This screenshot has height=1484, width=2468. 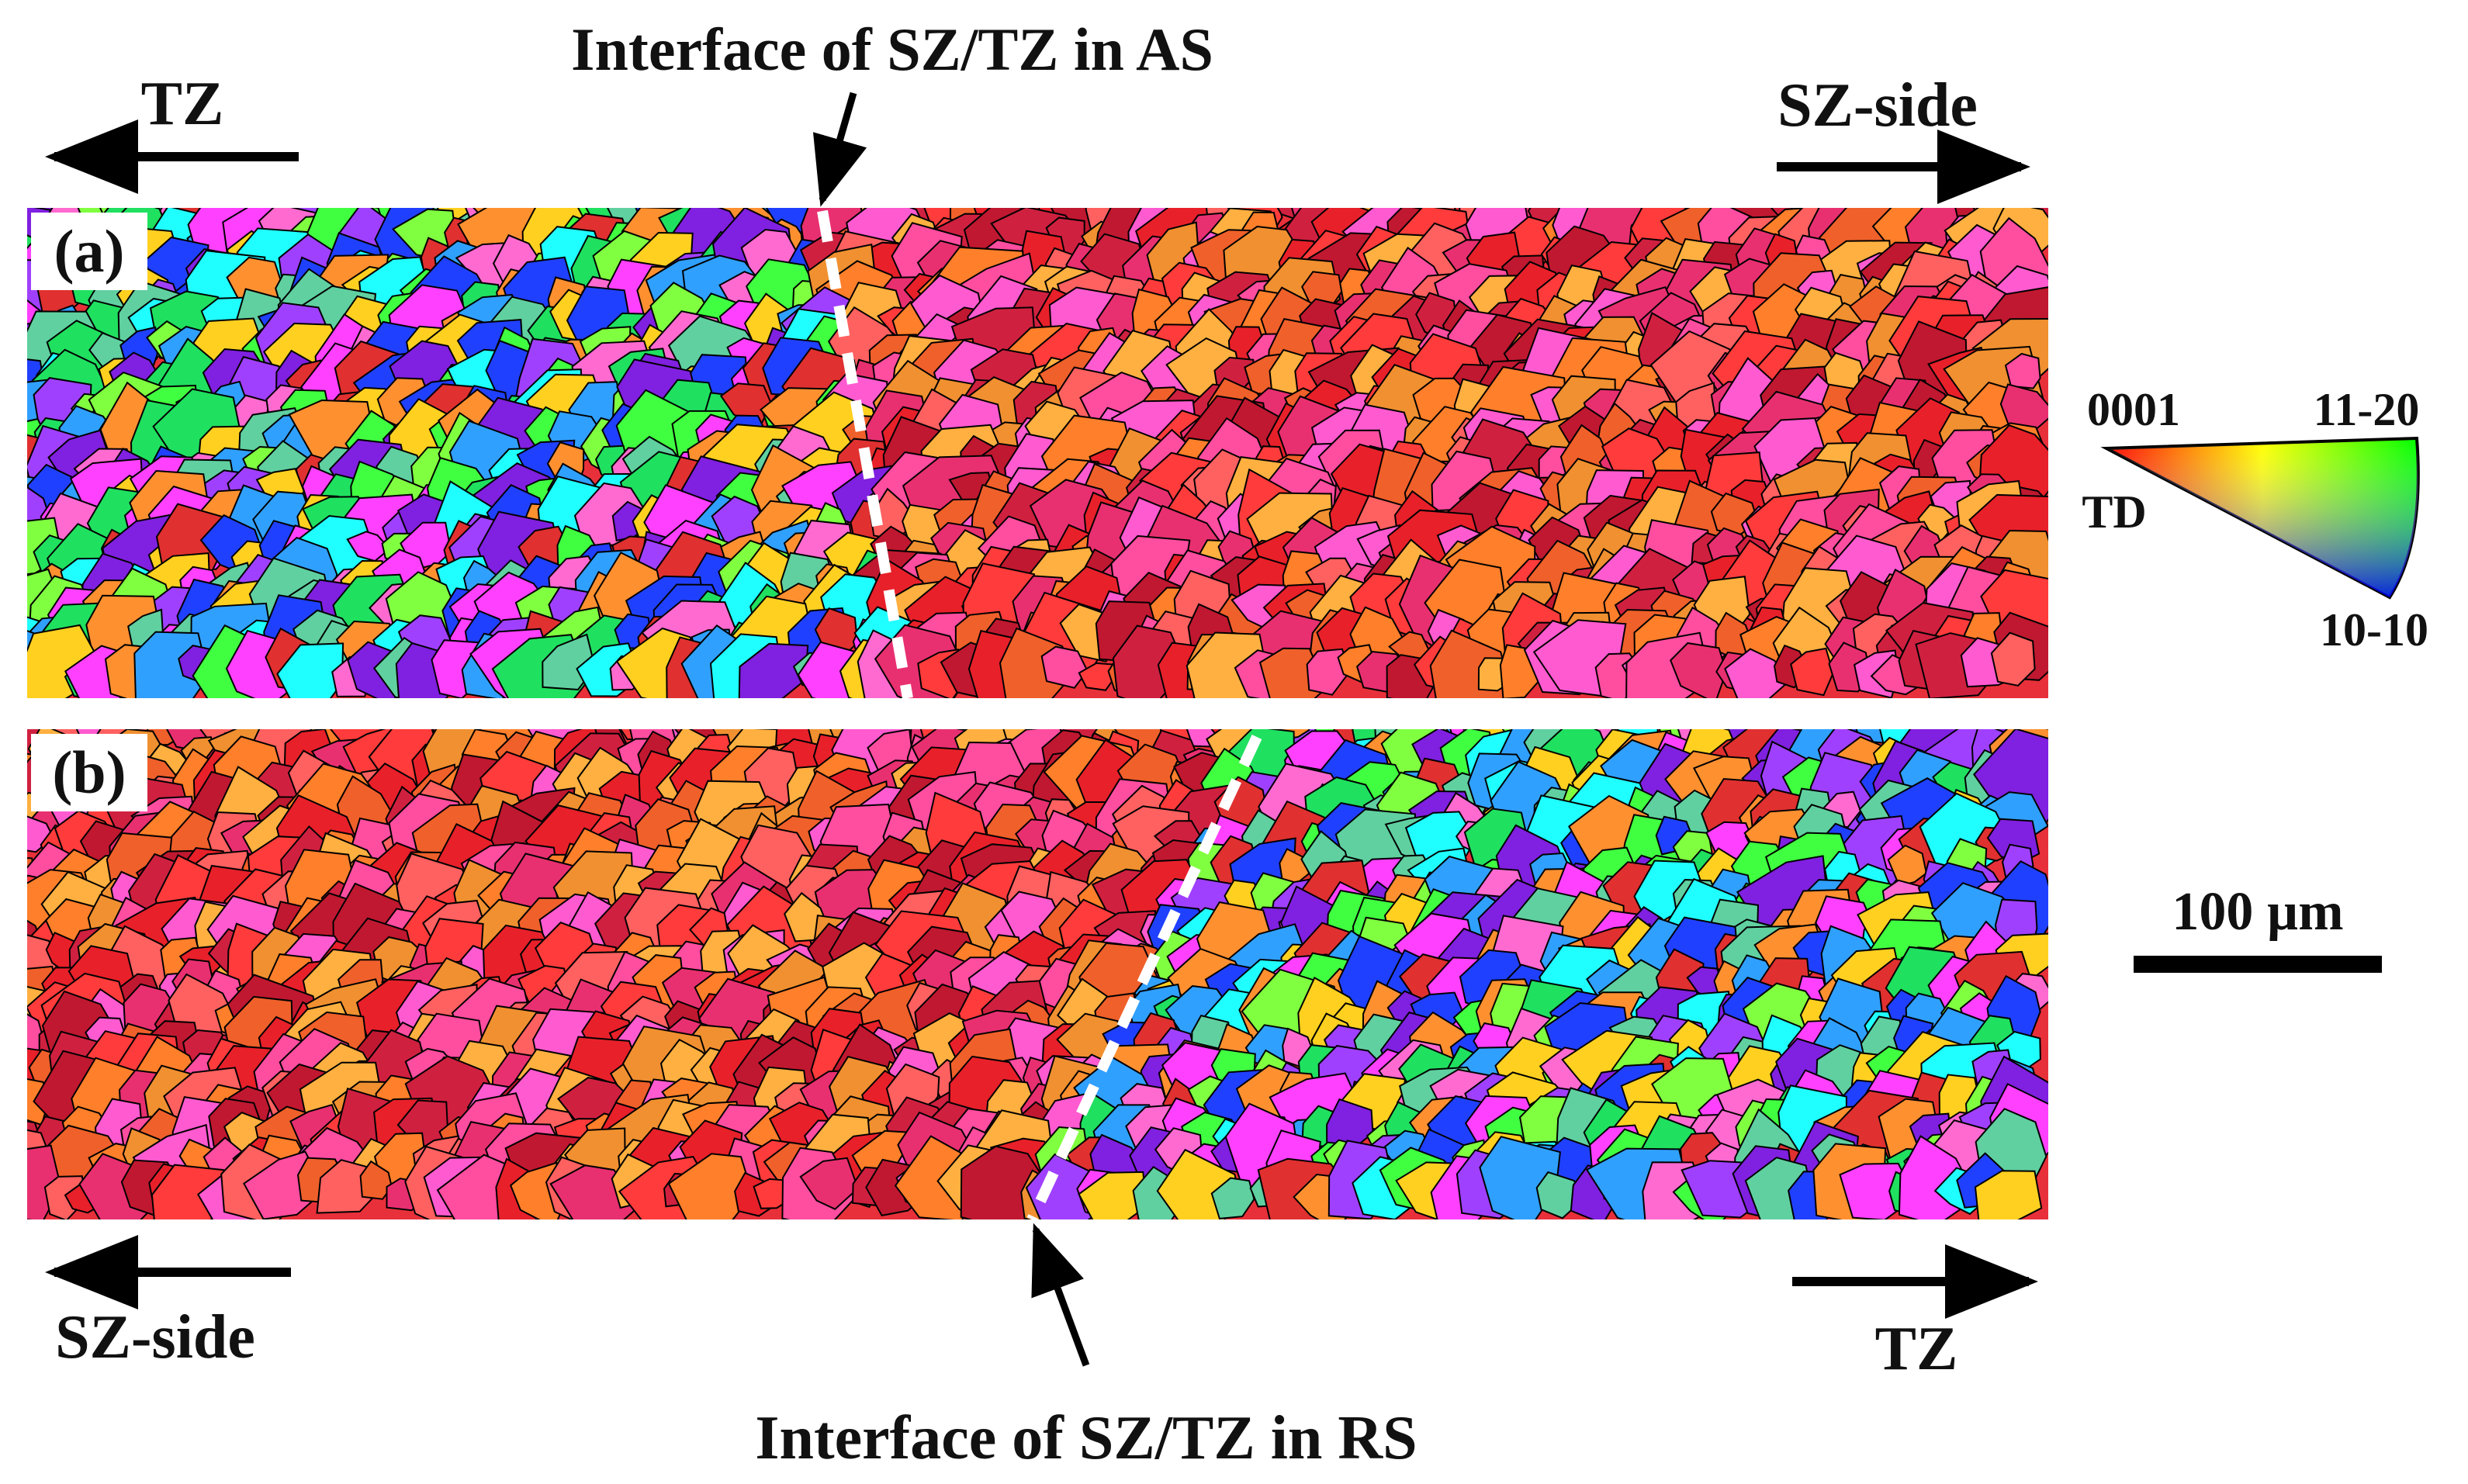 I want to click on ipf-color-legend: 0001 11-20 TD 10-10, so click(x=2255, y=520).